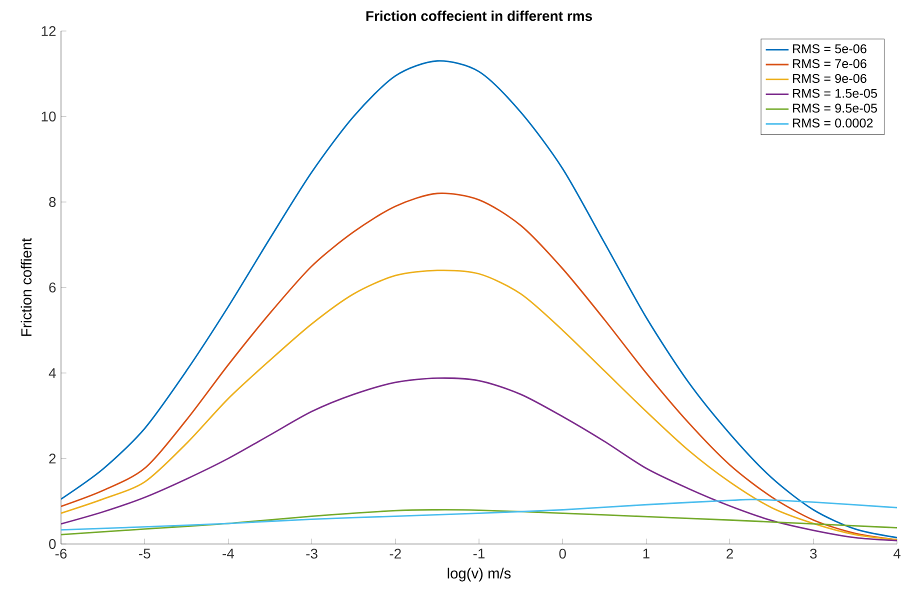  I want to click on y-axis-title: Friction coffient, so click(26, 287).